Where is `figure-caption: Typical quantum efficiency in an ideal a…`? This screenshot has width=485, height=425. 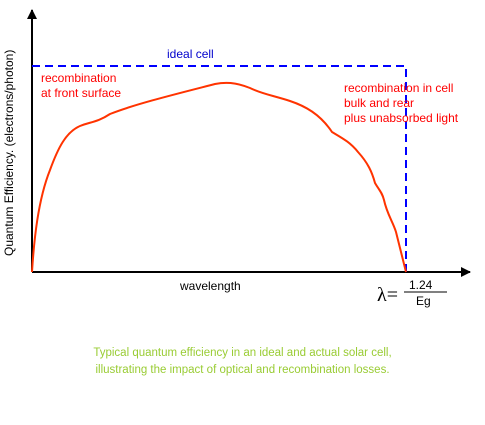 figure-caption: Typical quantum efficiency in an ideal a… is located at coordinates (242, 362).